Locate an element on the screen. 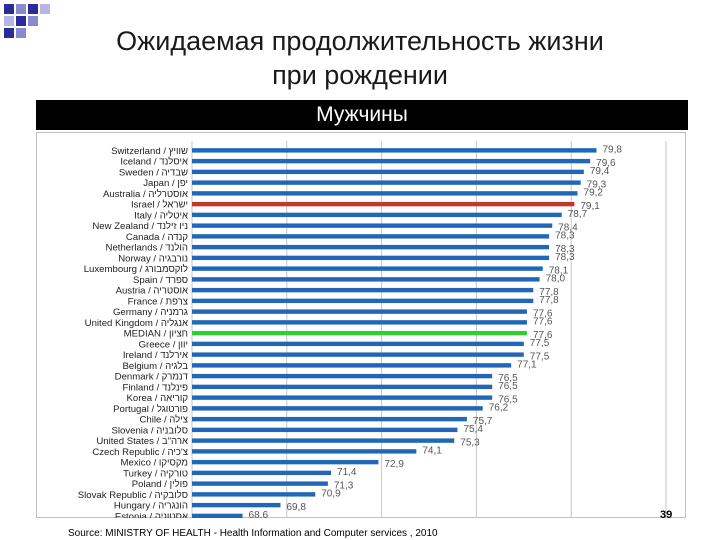 The width and height of the screenshot is (720, 540). value-label: 79,8 is located at coordinates (612, 149).